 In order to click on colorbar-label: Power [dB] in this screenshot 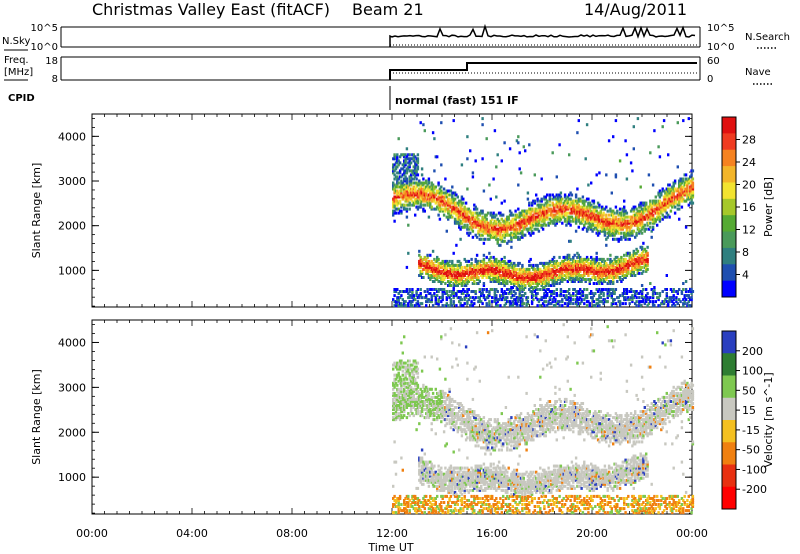, I will do `click(768, 207)`.